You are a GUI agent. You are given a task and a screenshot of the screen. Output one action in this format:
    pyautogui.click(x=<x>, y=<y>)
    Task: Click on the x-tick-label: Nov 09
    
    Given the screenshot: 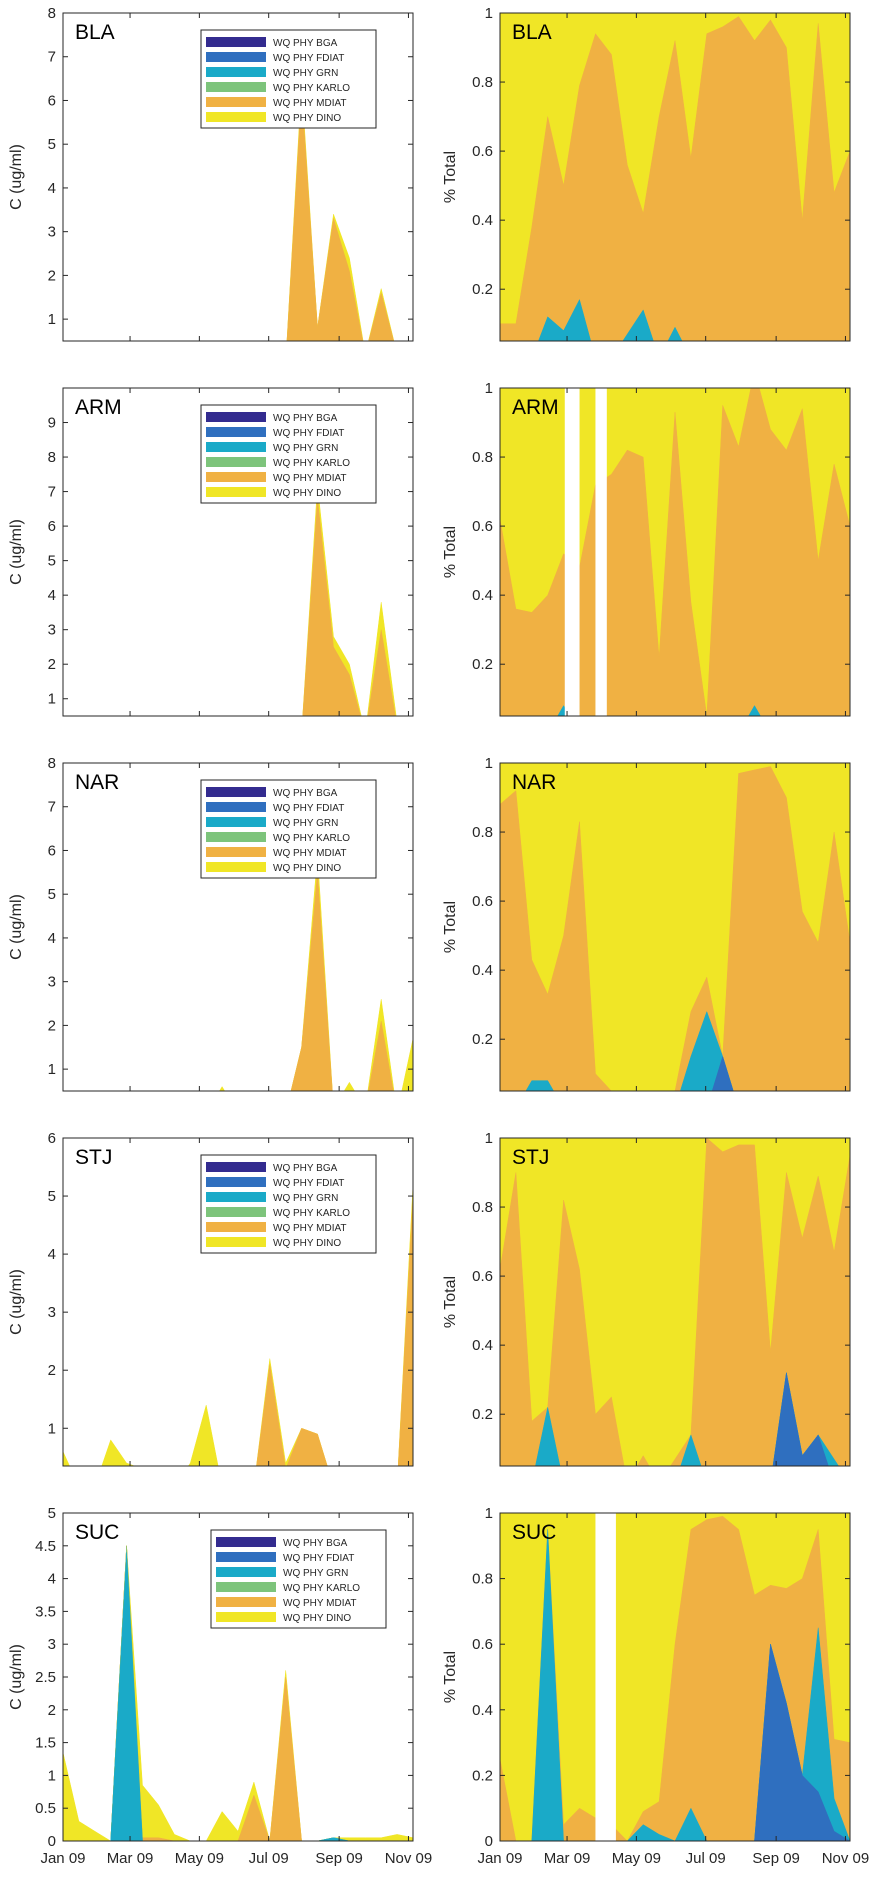 What is the action you would take?
    pyautogui.click(x=846, y=1858)
    